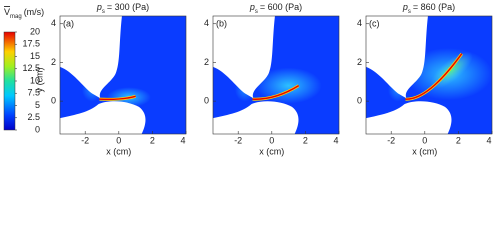 This screenshot has height=240, width=500. Describe the element at coordinates (221, 23) in the screenshot. I see `panel-label: (b)` at that location.